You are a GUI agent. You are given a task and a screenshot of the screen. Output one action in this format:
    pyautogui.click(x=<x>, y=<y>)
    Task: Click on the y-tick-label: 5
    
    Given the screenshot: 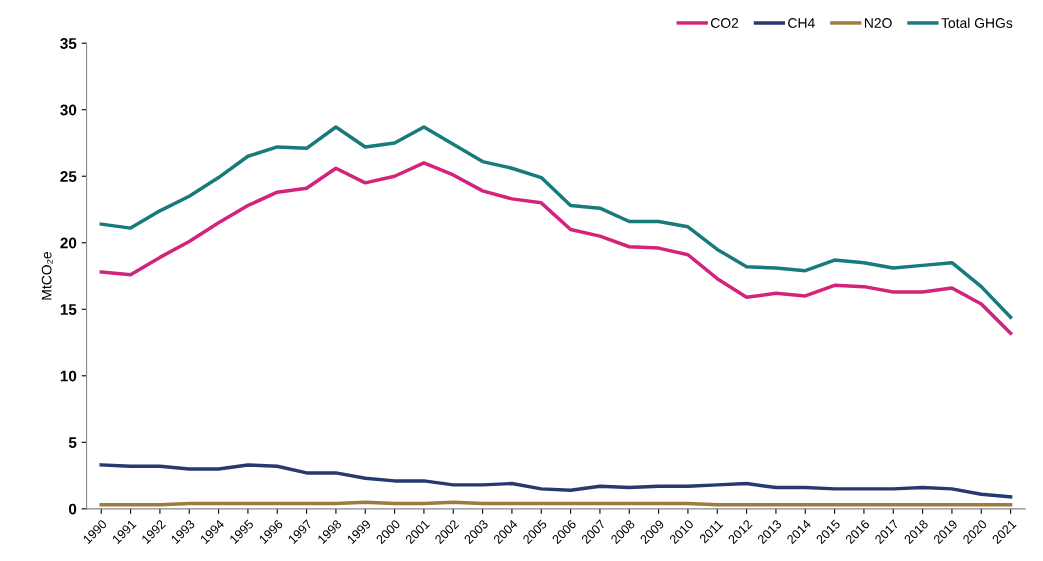 What is the action you would take?
    pyautogui.click(x=72, y=442)
    